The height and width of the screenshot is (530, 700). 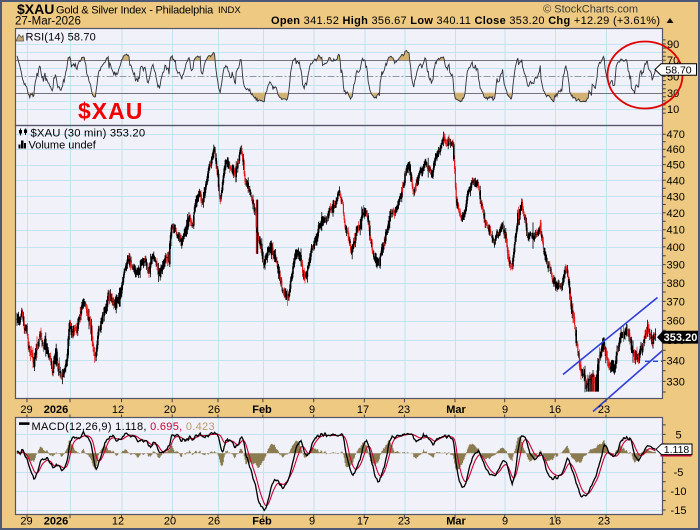 What do you see at coordinates (676, 197) in the screenshot?
I see `svg-text: 430` at bounding box center [676, 197].